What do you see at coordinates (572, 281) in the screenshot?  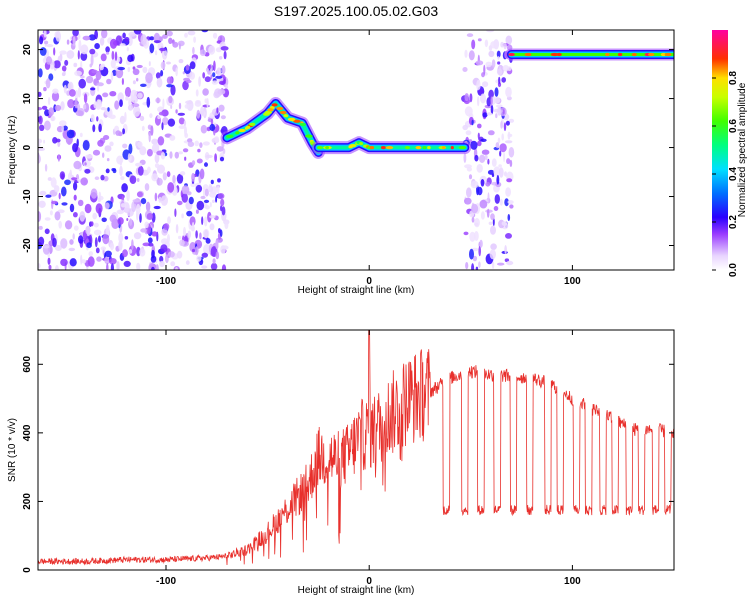 I see `x-tick-label: 100` at bounding box center [572, 281].